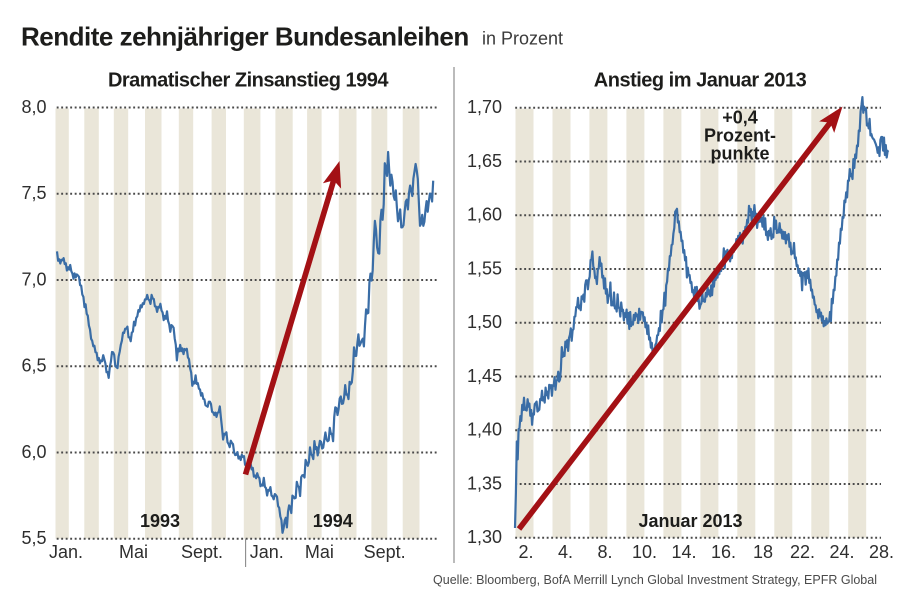  What do you see at coordinates (740, 118) in the screenshot?
I see `svg-text: +0,4` at bounding box center [740, 118].